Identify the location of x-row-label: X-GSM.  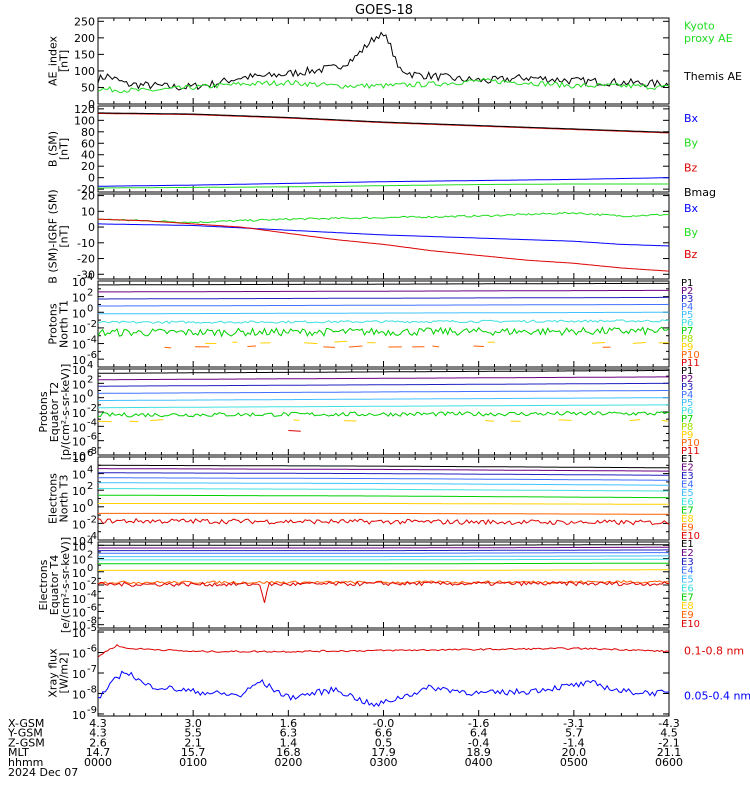
(26, 723).